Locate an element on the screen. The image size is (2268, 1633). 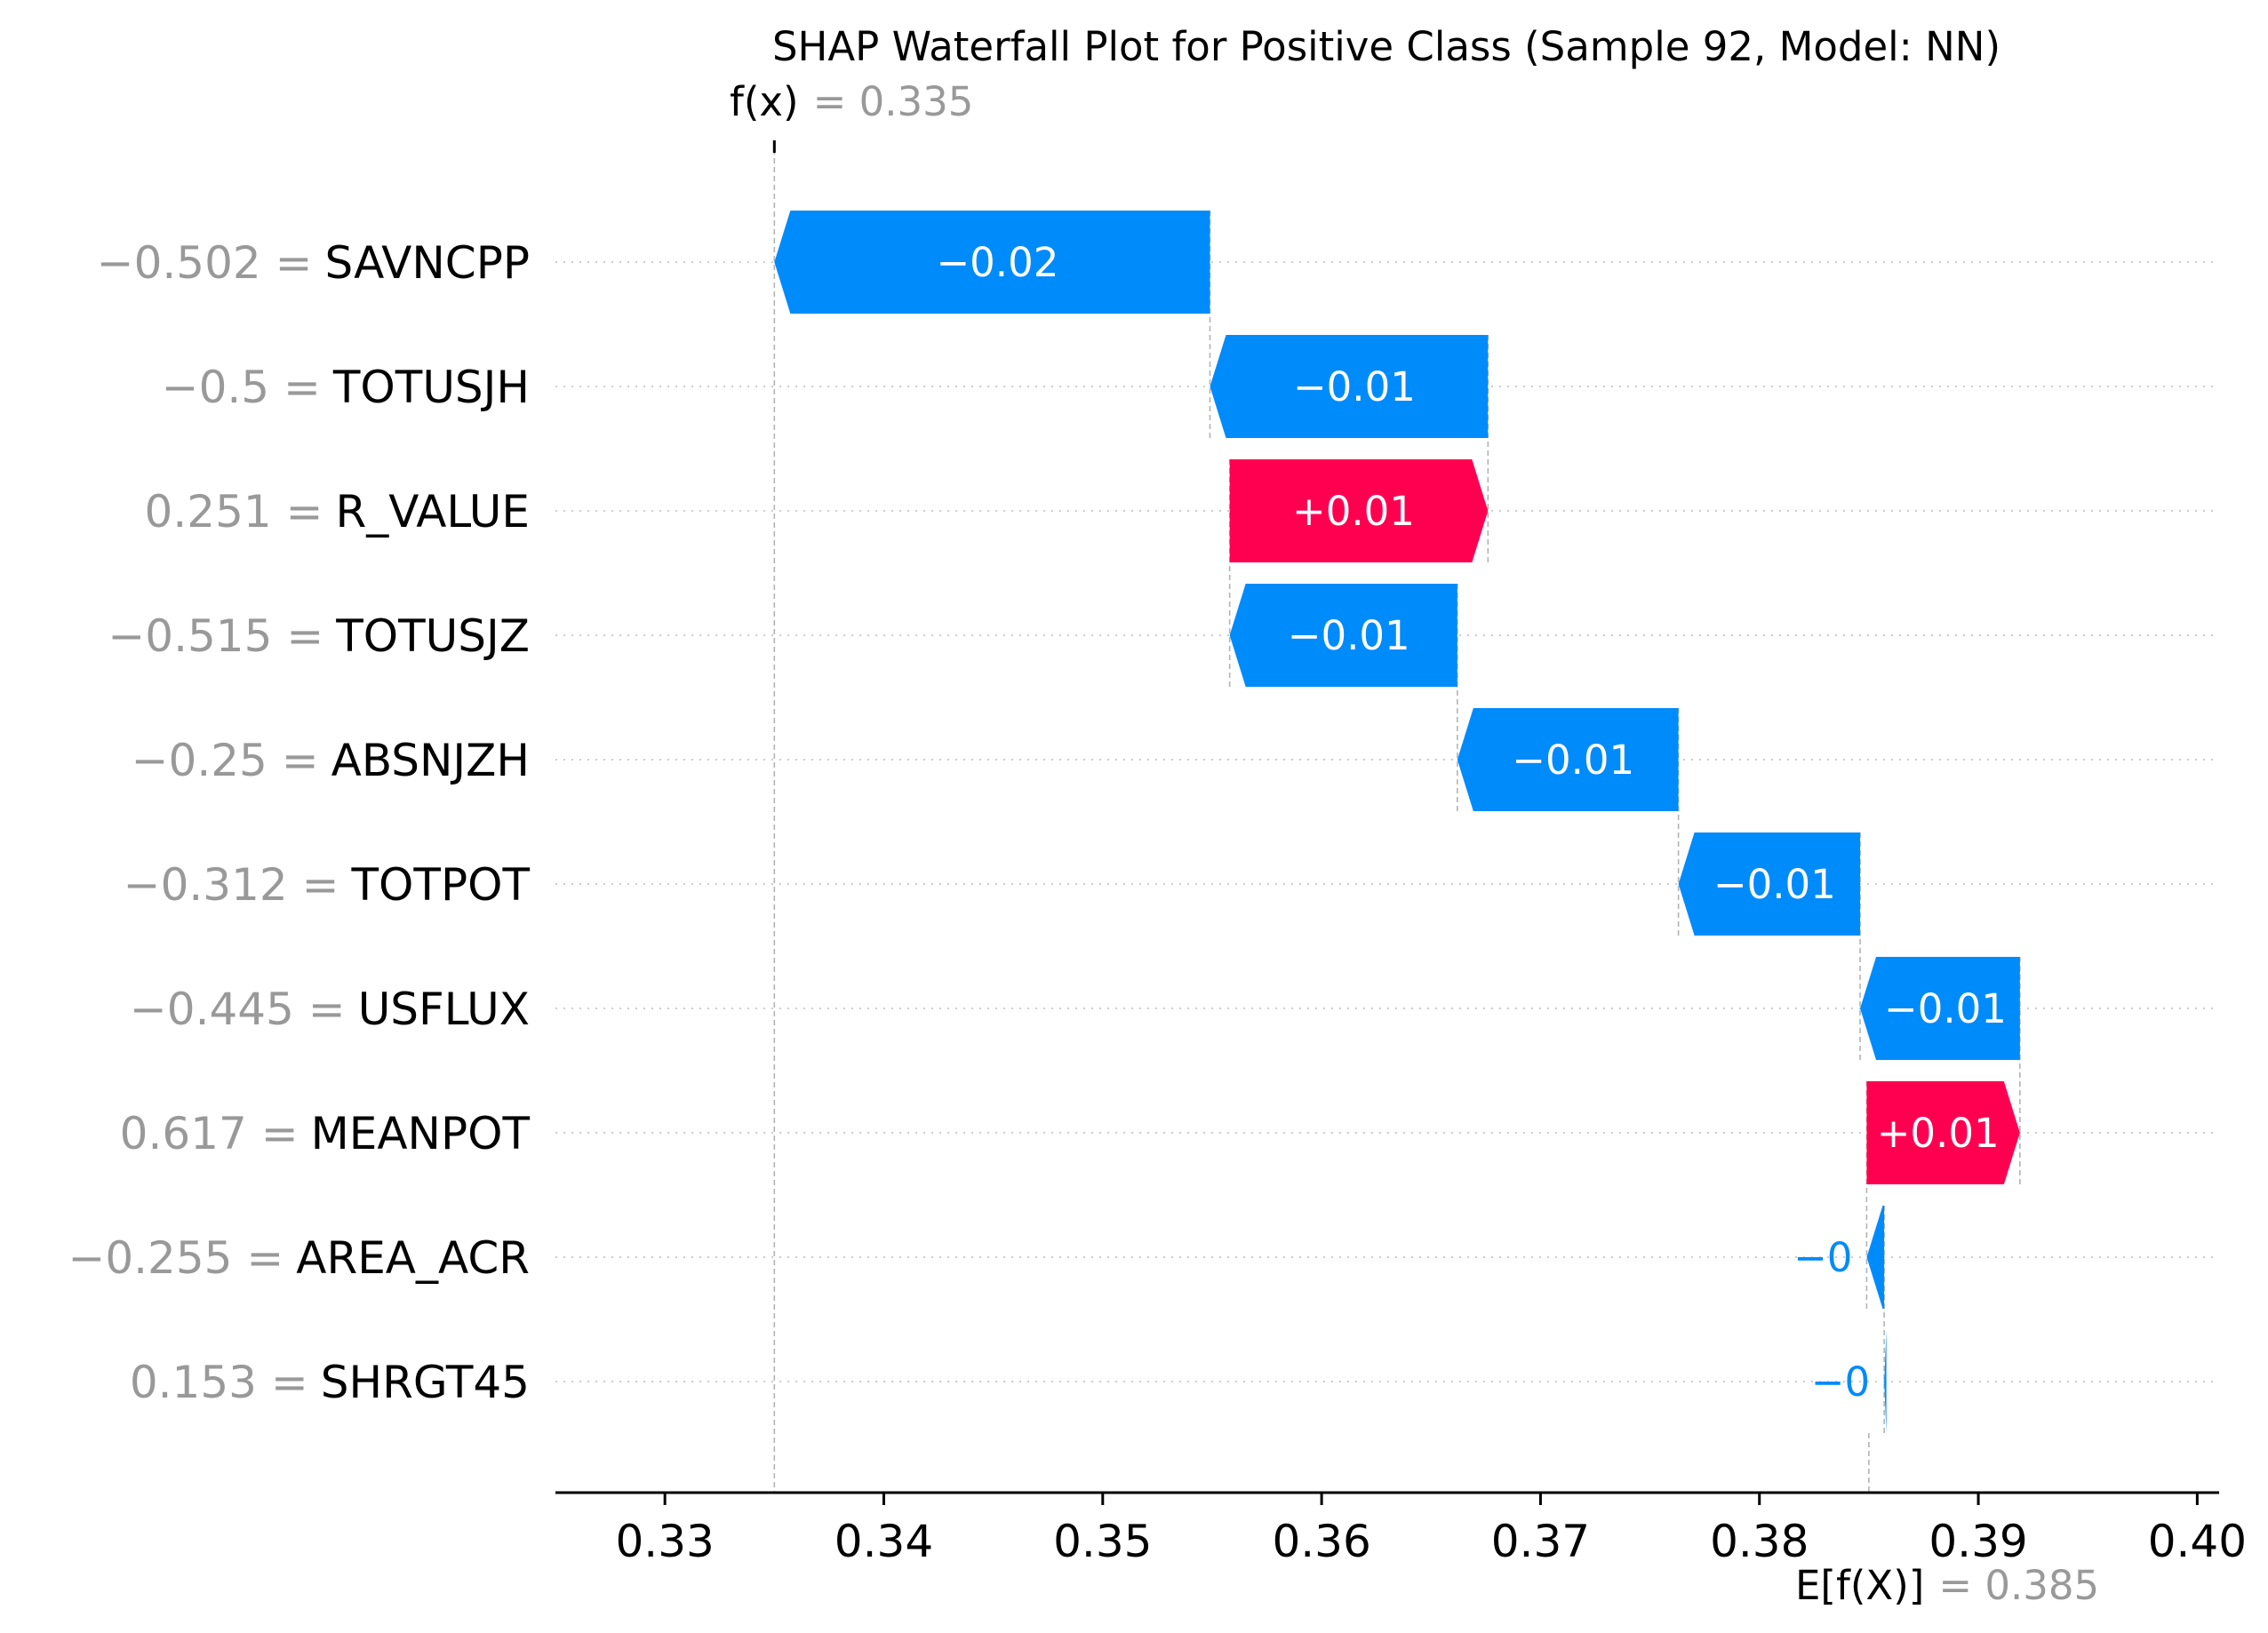
feature-label: −0.5 = TOTUSJH is located at coordinates (346, 387).